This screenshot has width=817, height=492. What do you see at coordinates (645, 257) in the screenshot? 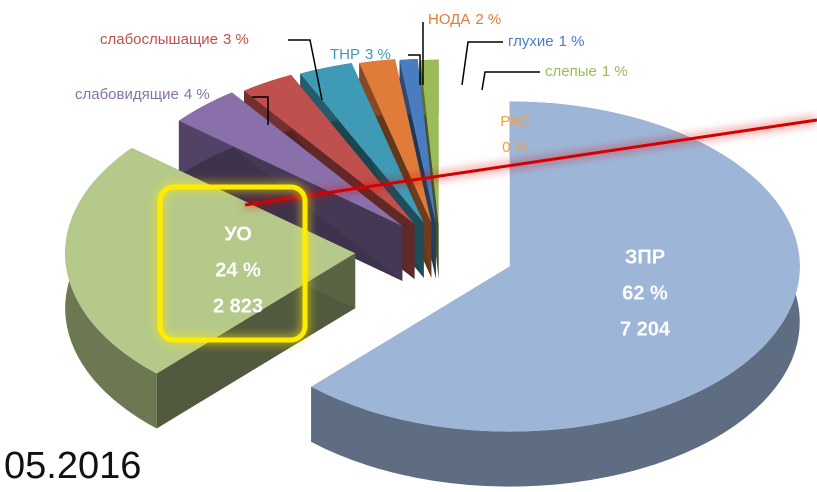
I see `slice-label: ЗПР` at bounding box center [645, 257].